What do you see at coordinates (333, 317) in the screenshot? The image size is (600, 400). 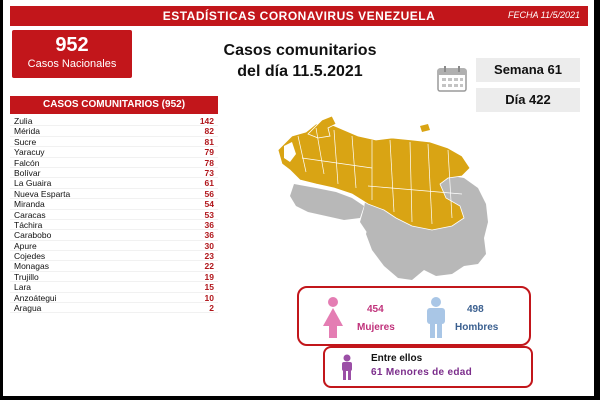 I see `female-icon` at bounding box center [333, 317].